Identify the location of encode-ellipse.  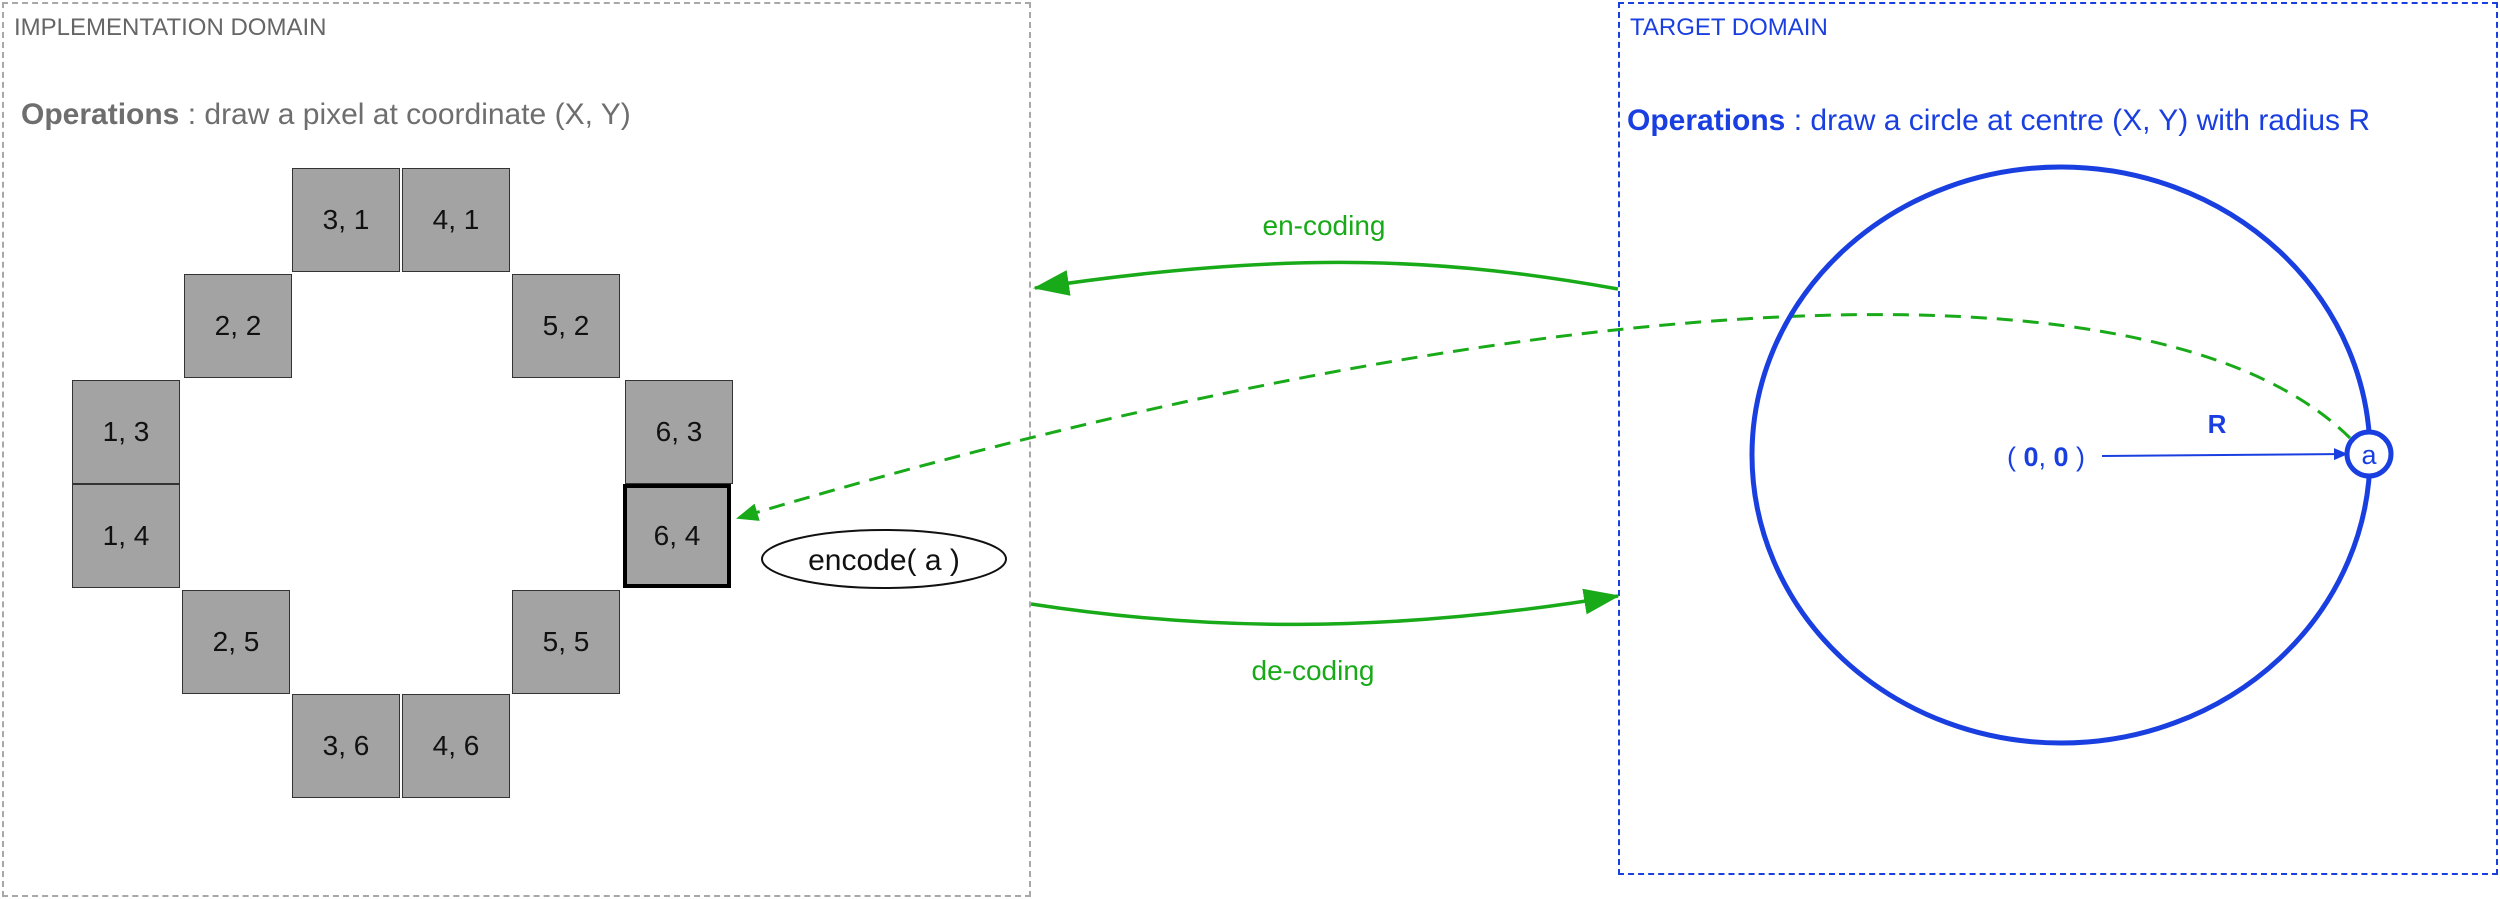
(884, 559).